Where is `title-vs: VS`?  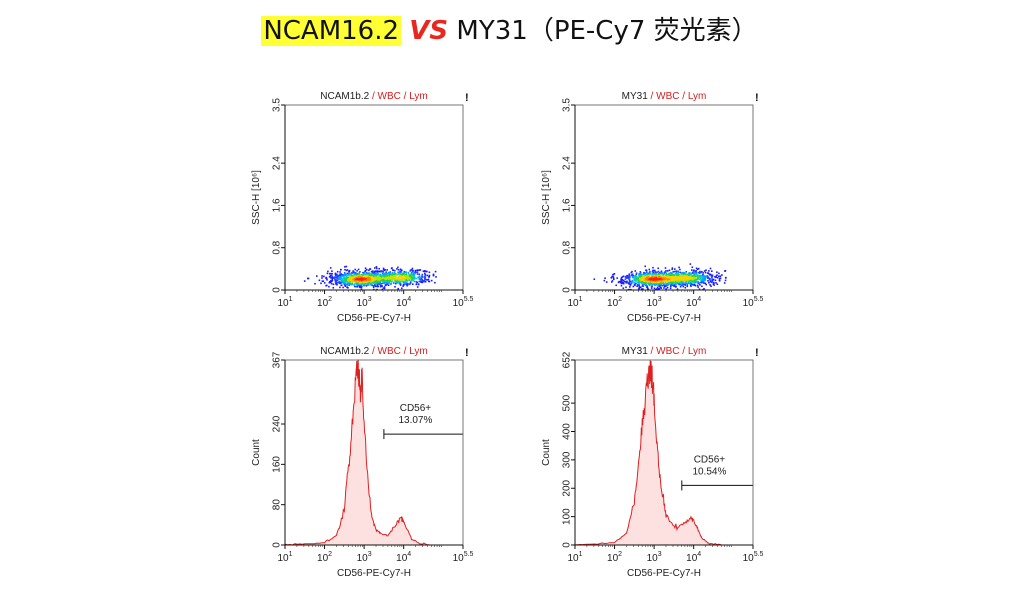
title-vs: VS is located at coordinates (429, 31).